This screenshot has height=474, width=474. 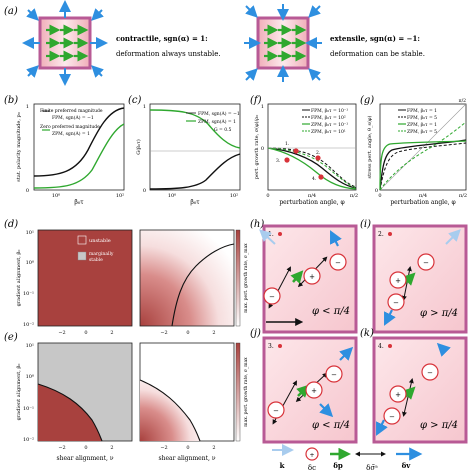 I want to click on b-legend-0: Finite preferred magnitude, so click(x=71, y=111).